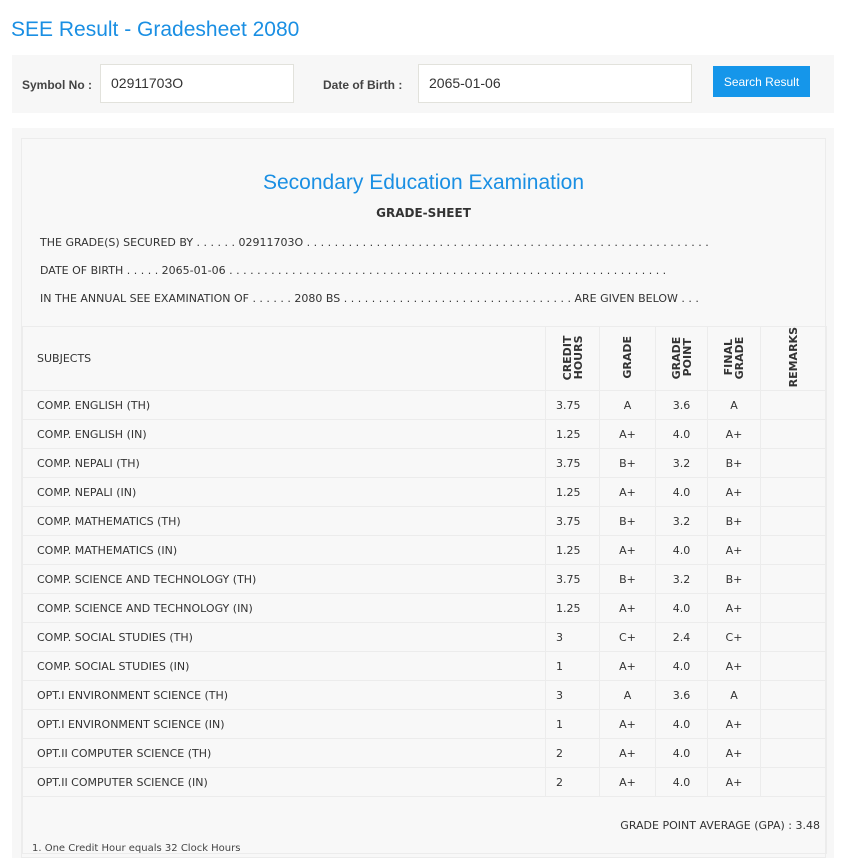 The height and width of the screenshot is (858, 841). What do you see at coordinates (424, 521) in the screenshot?
I see `table-row: COMP. MATHEMATICS (TH) 3.75 B+ 3.2 B+` at bounding box center [424, 521].